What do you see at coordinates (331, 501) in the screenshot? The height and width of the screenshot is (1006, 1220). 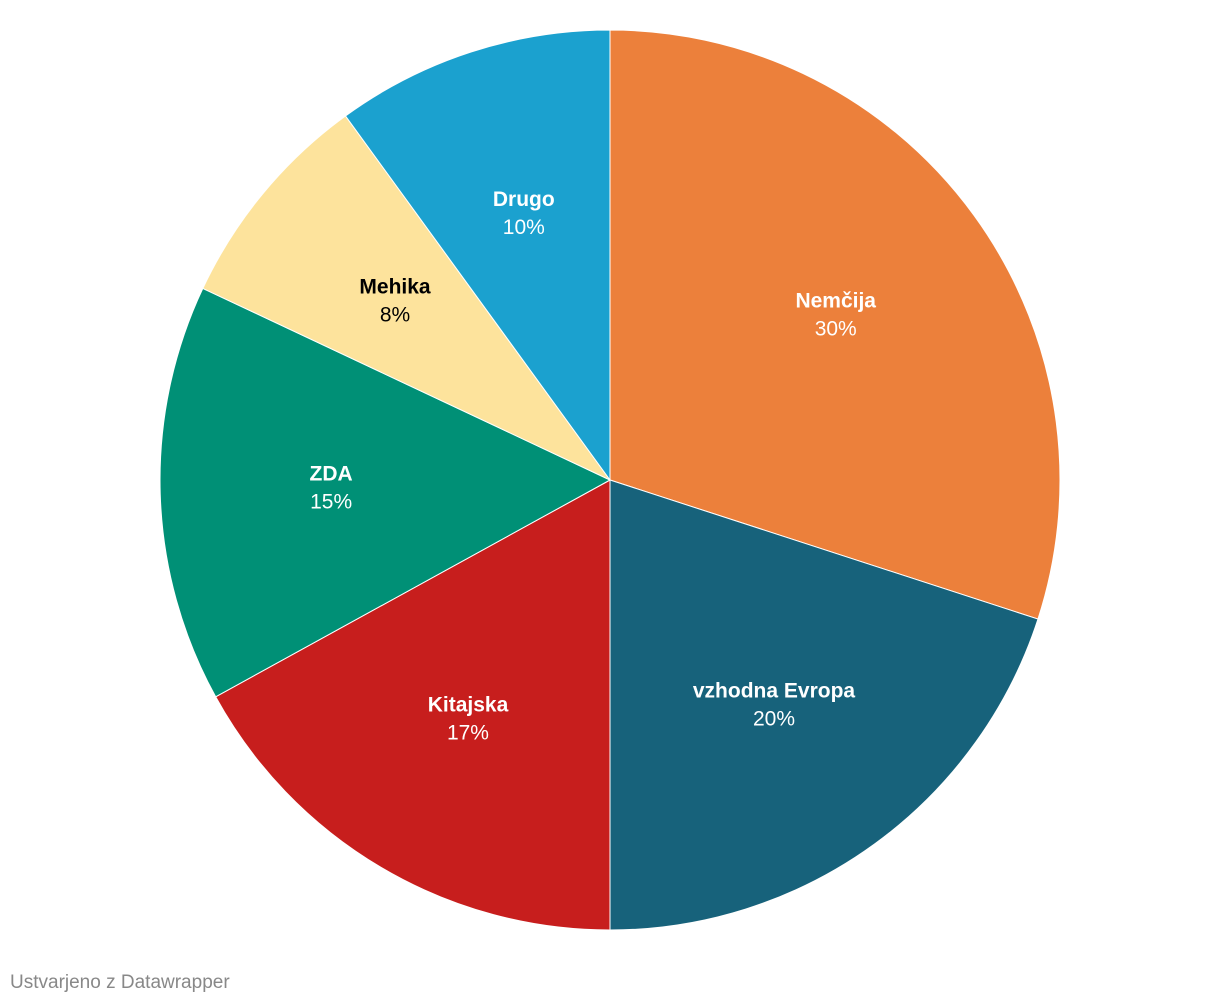 I see `slice-value: 15%` at bounding box center [331, 501].